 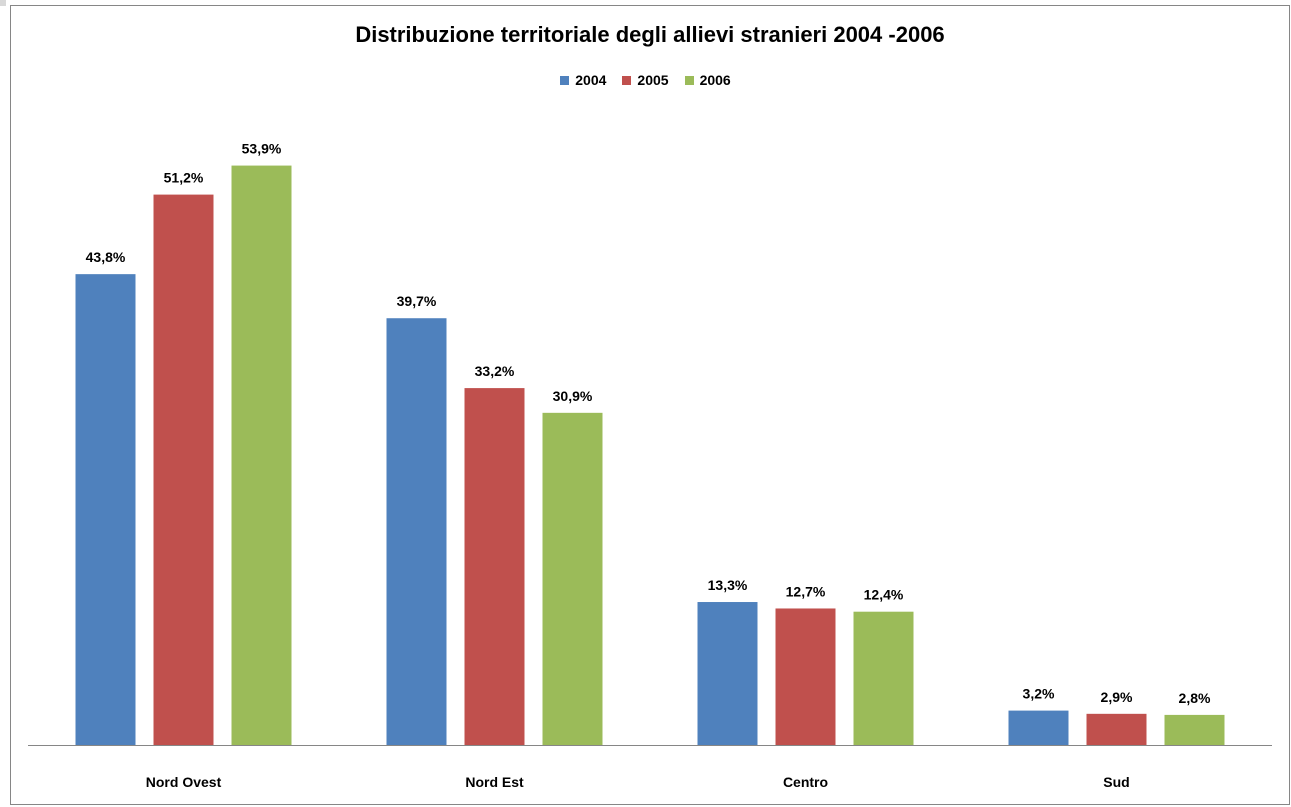 What do you see at coordinates (106, 257) in the screenshot?
I see `data-label-2004-0: 43,8%` at bounding box center [106, 257].